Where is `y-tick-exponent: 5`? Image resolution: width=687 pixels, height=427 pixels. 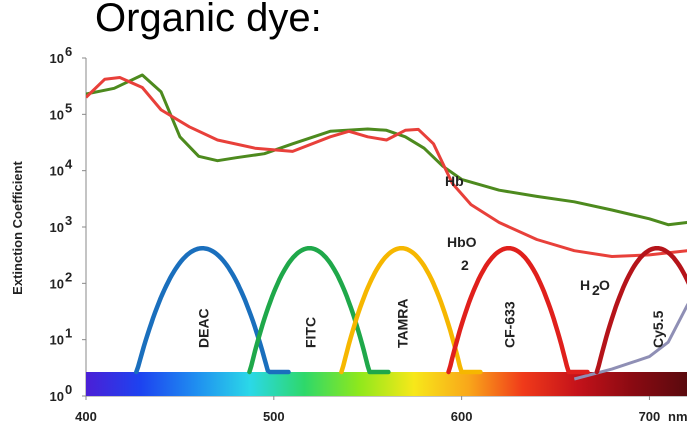 y-tick-exponent: 5 is located at coordinates (68, 107).